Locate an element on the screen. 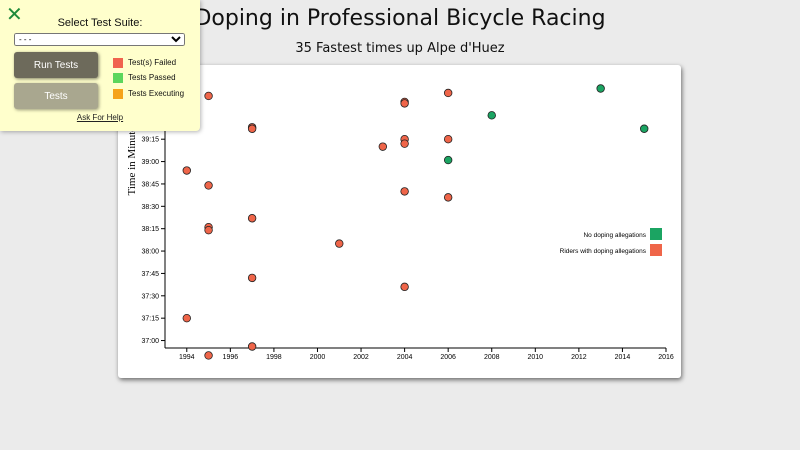 Image resolution: width=800 pixels, height=450 pixels. y-tick-label: 39:15 is located at coordinates (150, 140).